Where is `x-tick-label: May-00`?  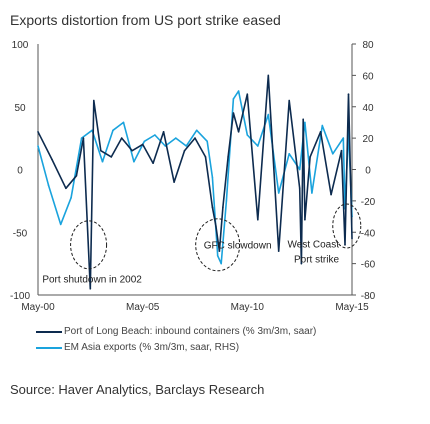 x-tick-label: May-00 is located at coordinates (38, 307).